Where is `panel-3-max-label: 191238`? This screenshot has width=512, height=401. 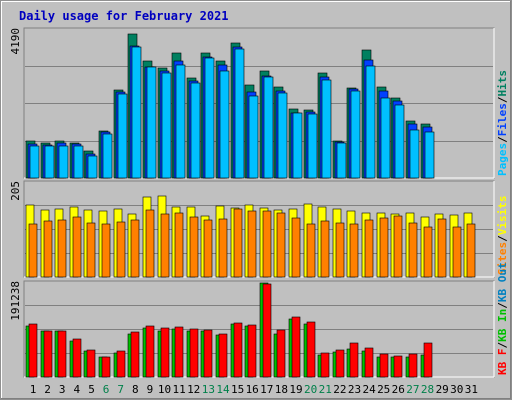
panel-3-max-label: 191238 is located at coordinates (15, 301).